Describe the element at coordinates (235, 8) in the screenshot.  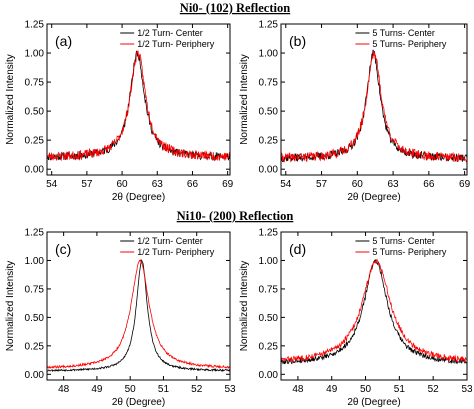
I see `section-title-ni0: Ni0- (102) Reflection` at that location.